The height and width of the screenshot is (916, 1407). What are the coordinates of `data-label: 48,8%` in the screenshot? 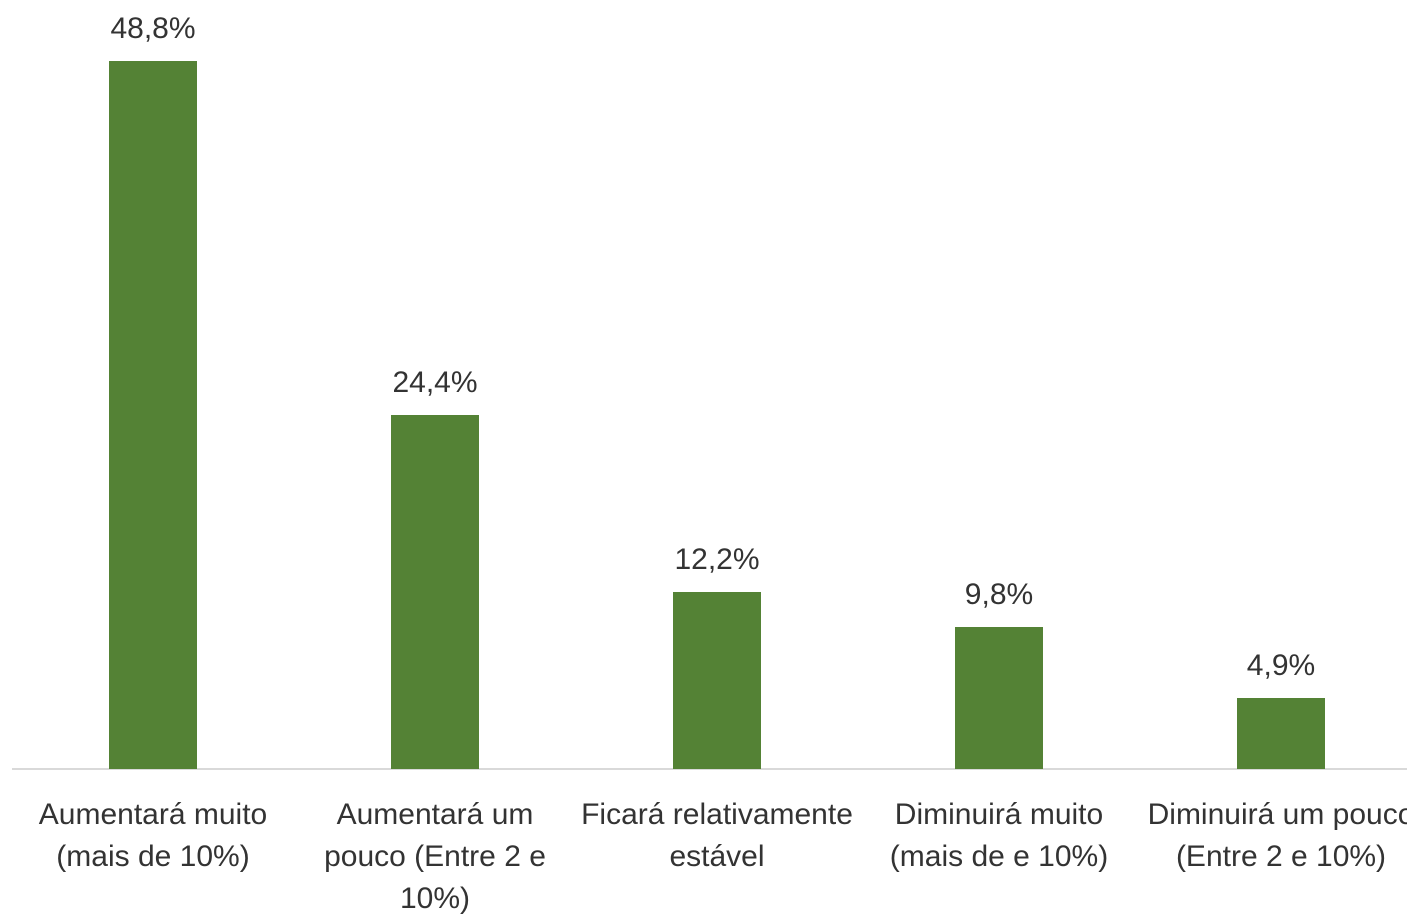 It's located at (153, 28).